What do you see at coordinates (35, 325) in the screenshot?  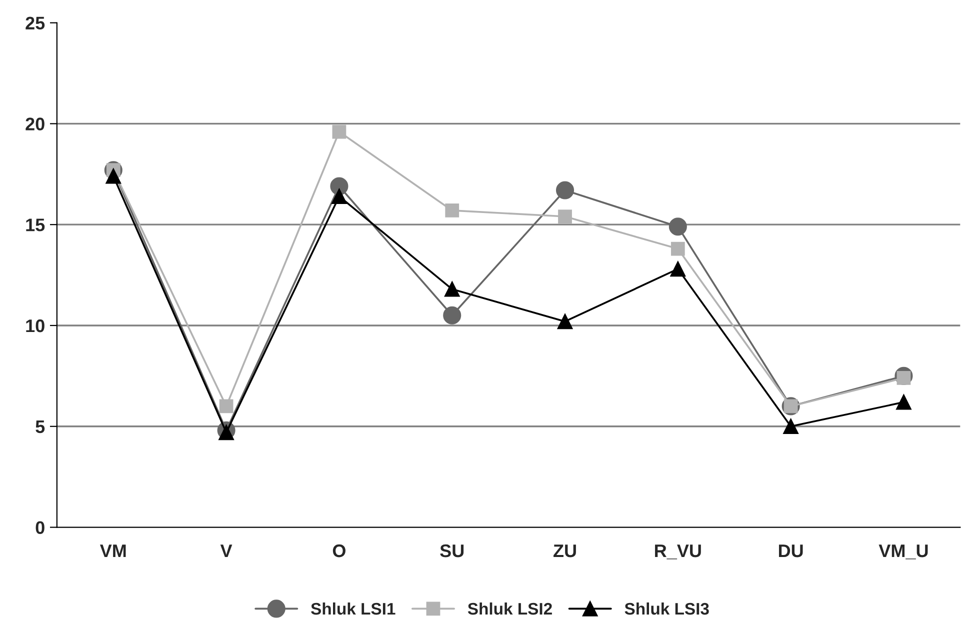 I see `y-tick-label: 10` at bounding box center [35, 325].